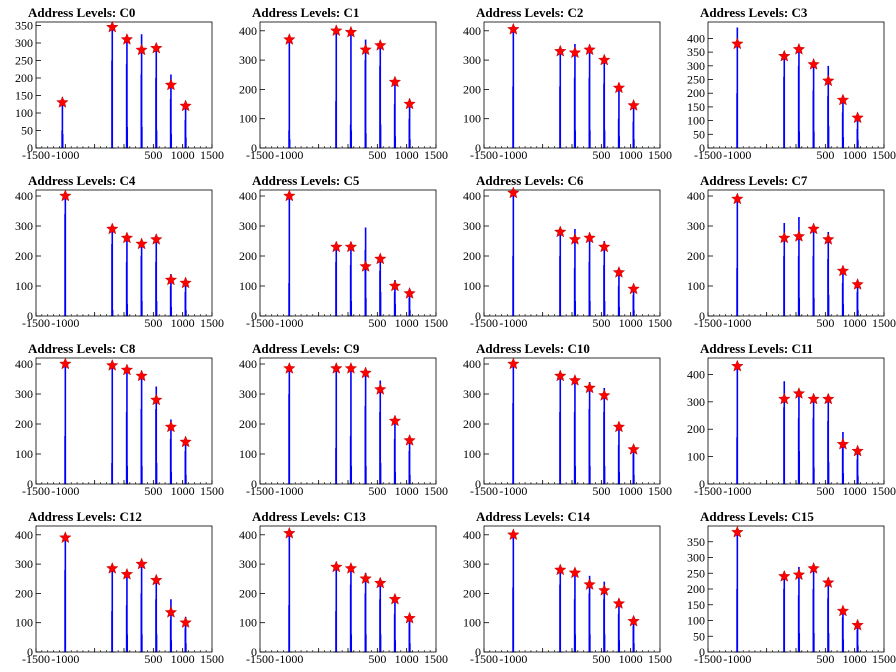 This screenshot has height=672, width=896. What do you see at coordinates (533, 348) in the screenshot?
I see `chart-title: Address Levels: C10` at bounding box center [533, 348].